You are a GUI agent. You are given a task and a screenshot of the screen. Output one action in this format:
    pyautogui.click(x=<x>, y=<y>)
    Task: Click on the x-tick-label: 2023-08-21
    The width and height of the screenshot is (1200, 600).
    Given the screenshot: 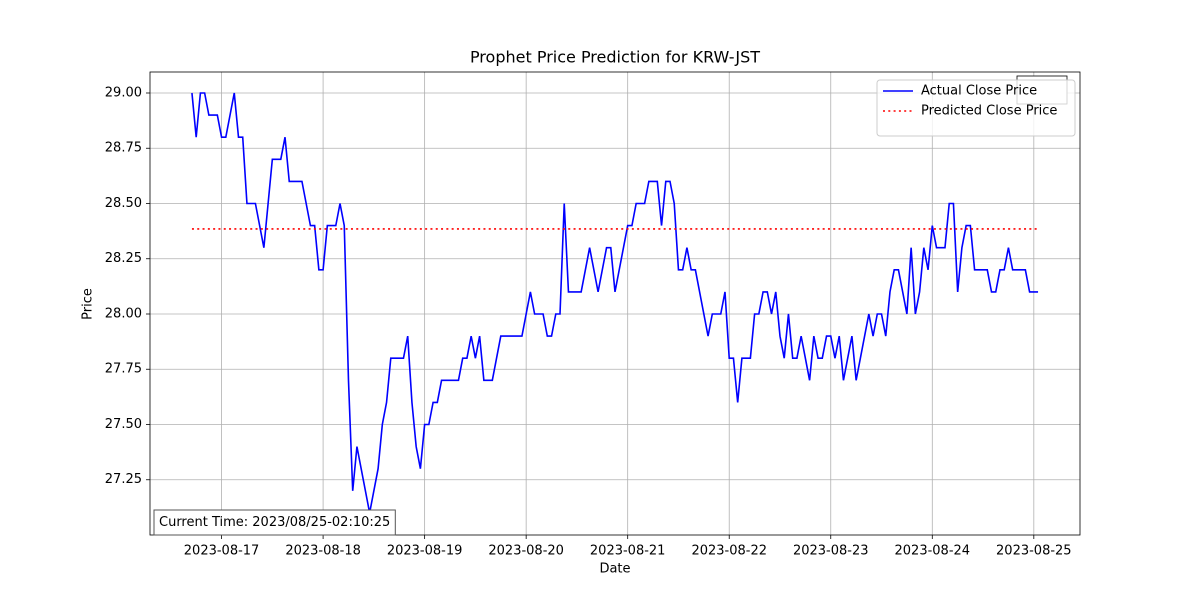 What is the action you would take?
    pyautogui.click(x=628, y=551)
    